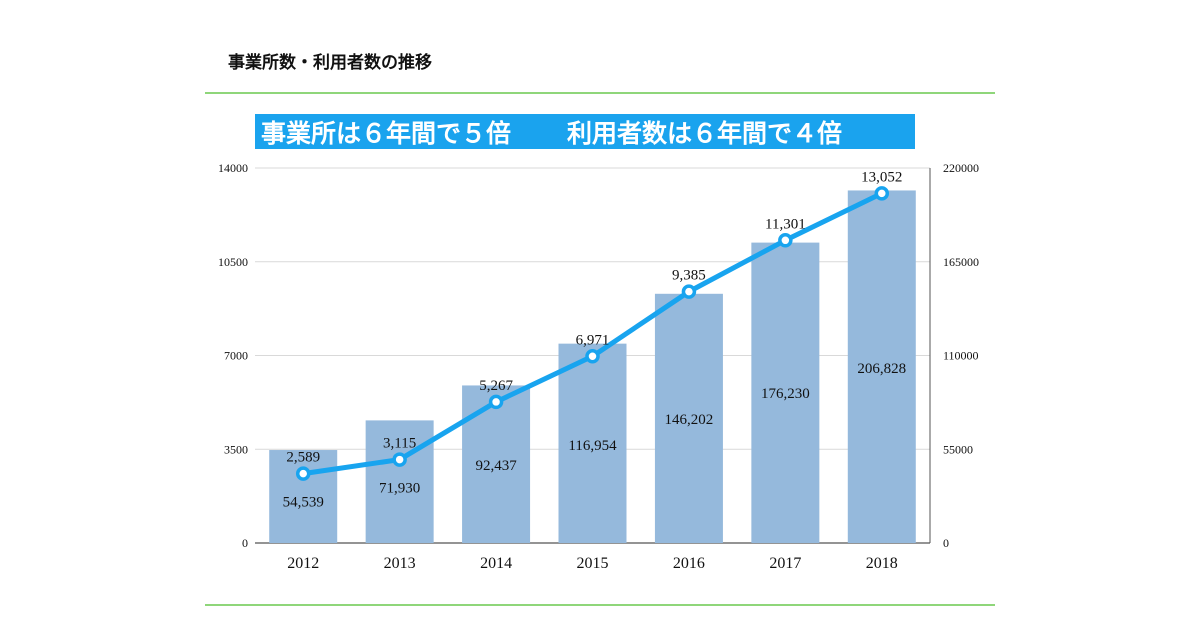 The image size is (1200, 630). Describe the element at coordinates (400, 563) in the screenshot. I see `x-tick-label: 2013` at that location.